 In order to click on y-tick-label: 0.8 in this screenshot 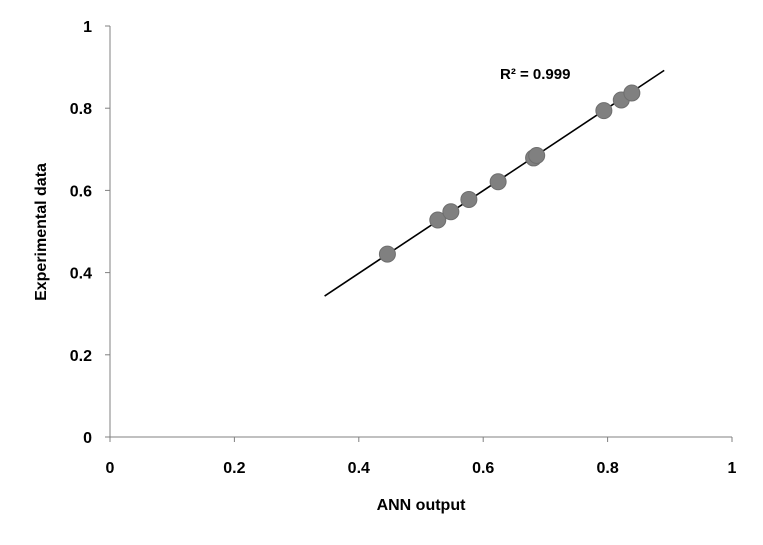, I will do `click(81, 109)`.